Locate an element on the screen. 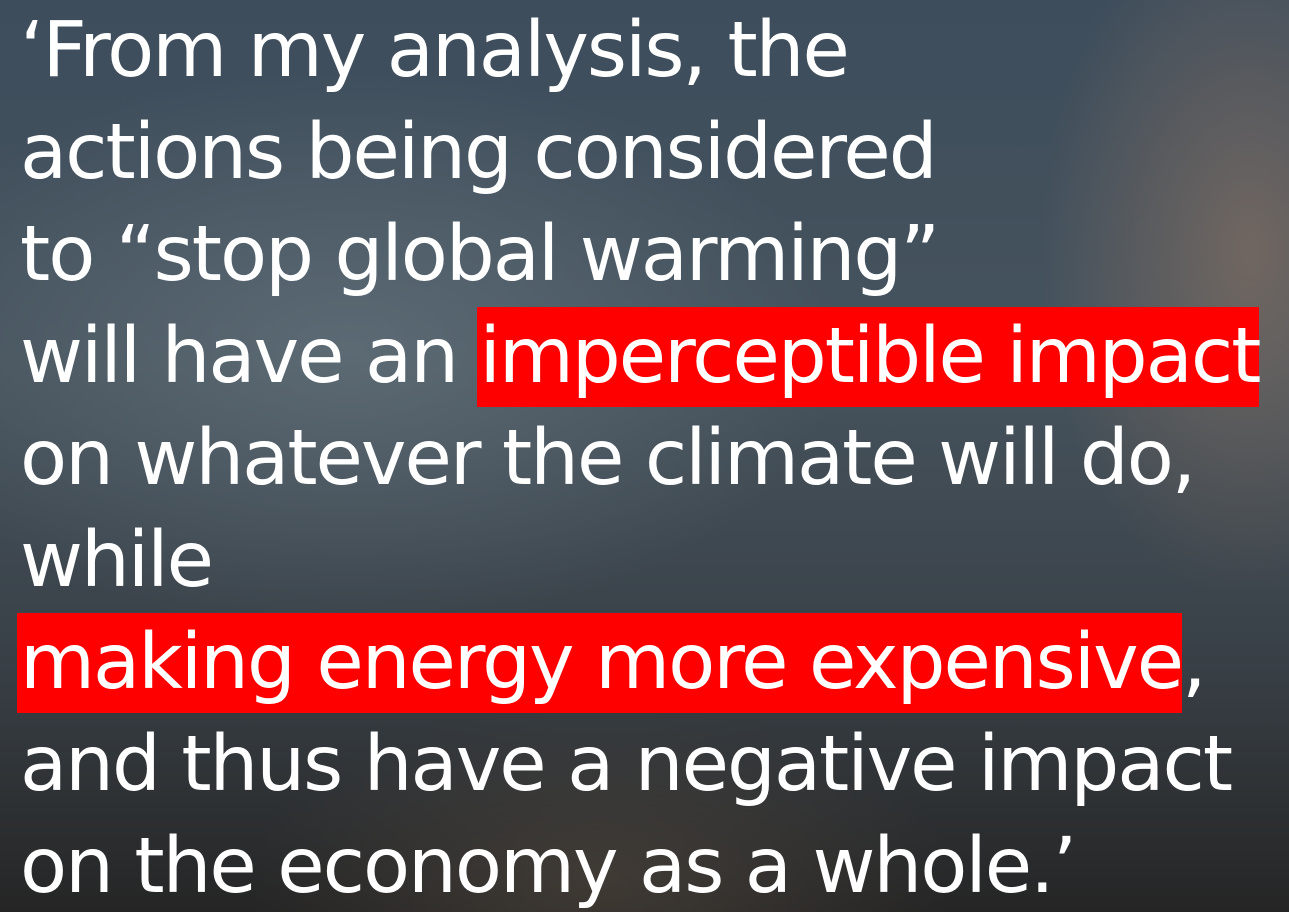 The image size is (1289, 918). quote-text: ‘From my analysis, the is located at coordinates (435, 50).